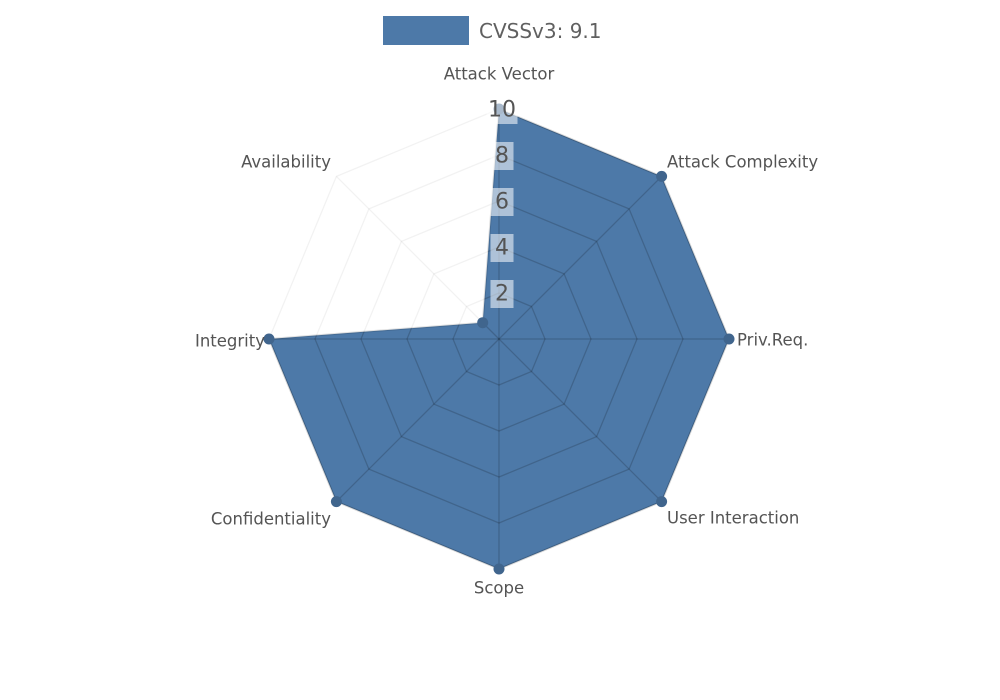  What do you see at coordinates (483, 323) in the screenshot?
I see `vertex-dot-availability` at bounding box center [483, 323].